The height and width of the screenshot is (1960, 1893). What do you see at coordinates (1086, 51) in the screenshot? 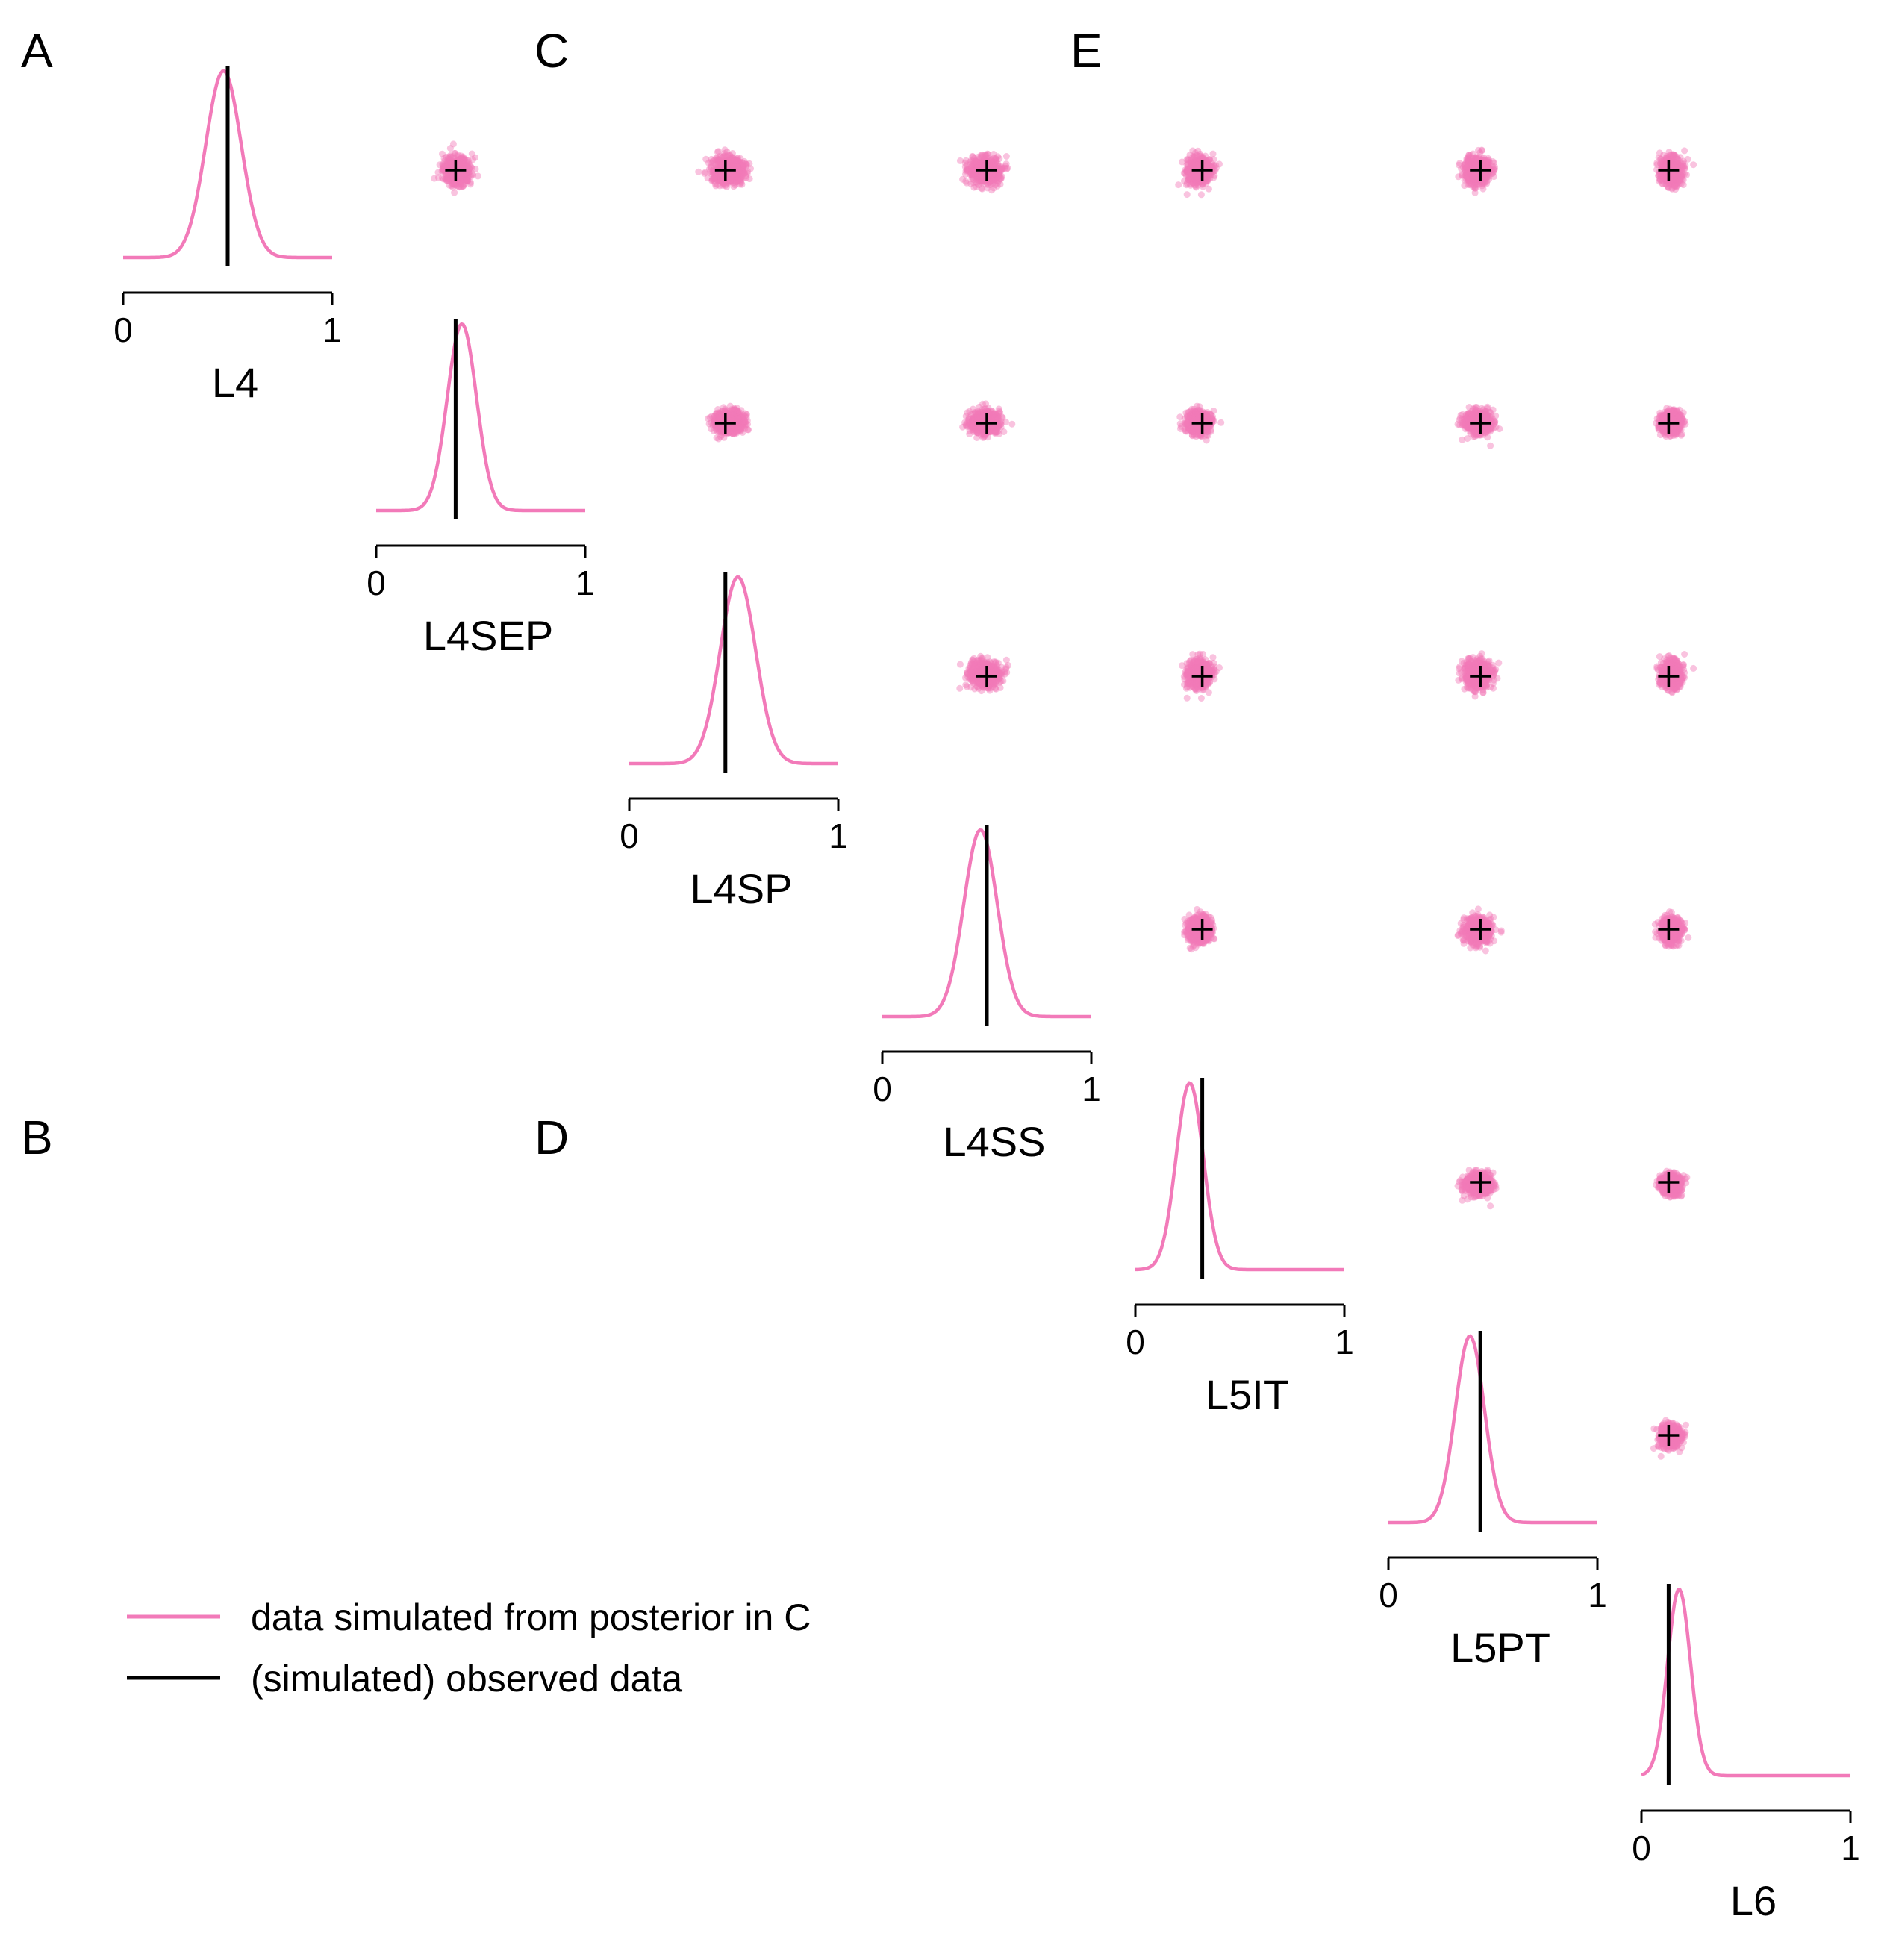
I see `panel-letter-e: E` at bounding box center [1086, 51].